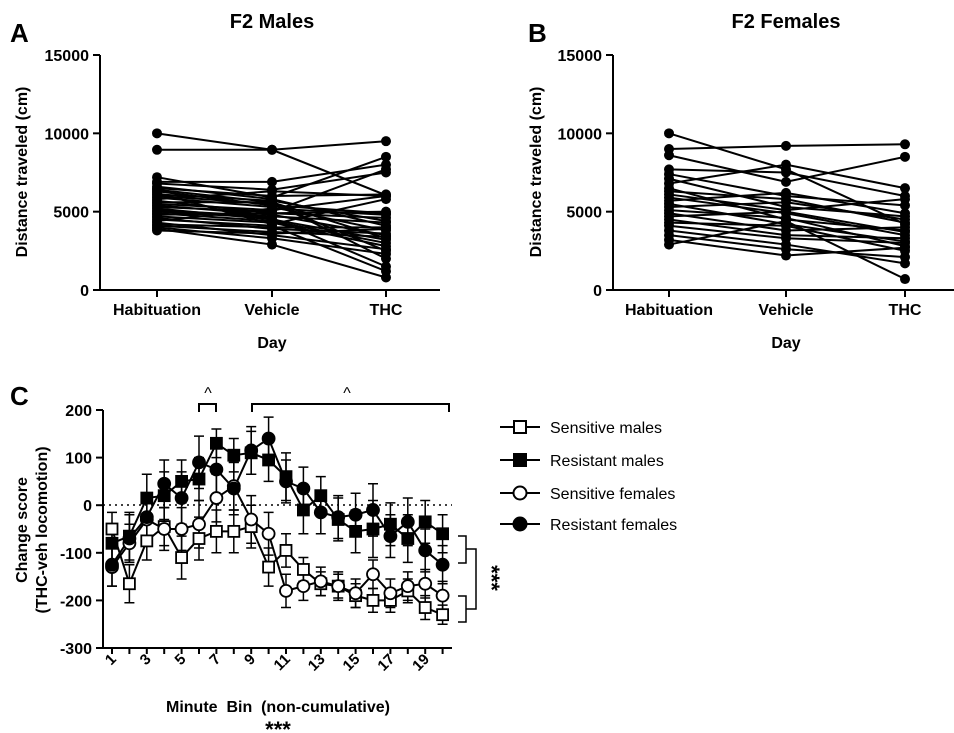 The height and width of the screenshot is (733, 954). I want to click on sex-comparison-bracket, so click(471, 579).